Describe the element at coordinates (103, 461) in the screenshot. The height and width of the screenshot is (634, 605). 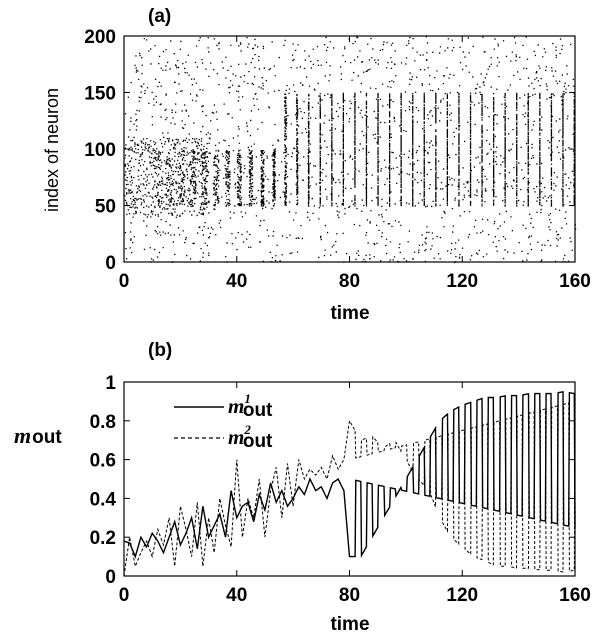
I see `mout-y-tick-label: 0.6` at that location.